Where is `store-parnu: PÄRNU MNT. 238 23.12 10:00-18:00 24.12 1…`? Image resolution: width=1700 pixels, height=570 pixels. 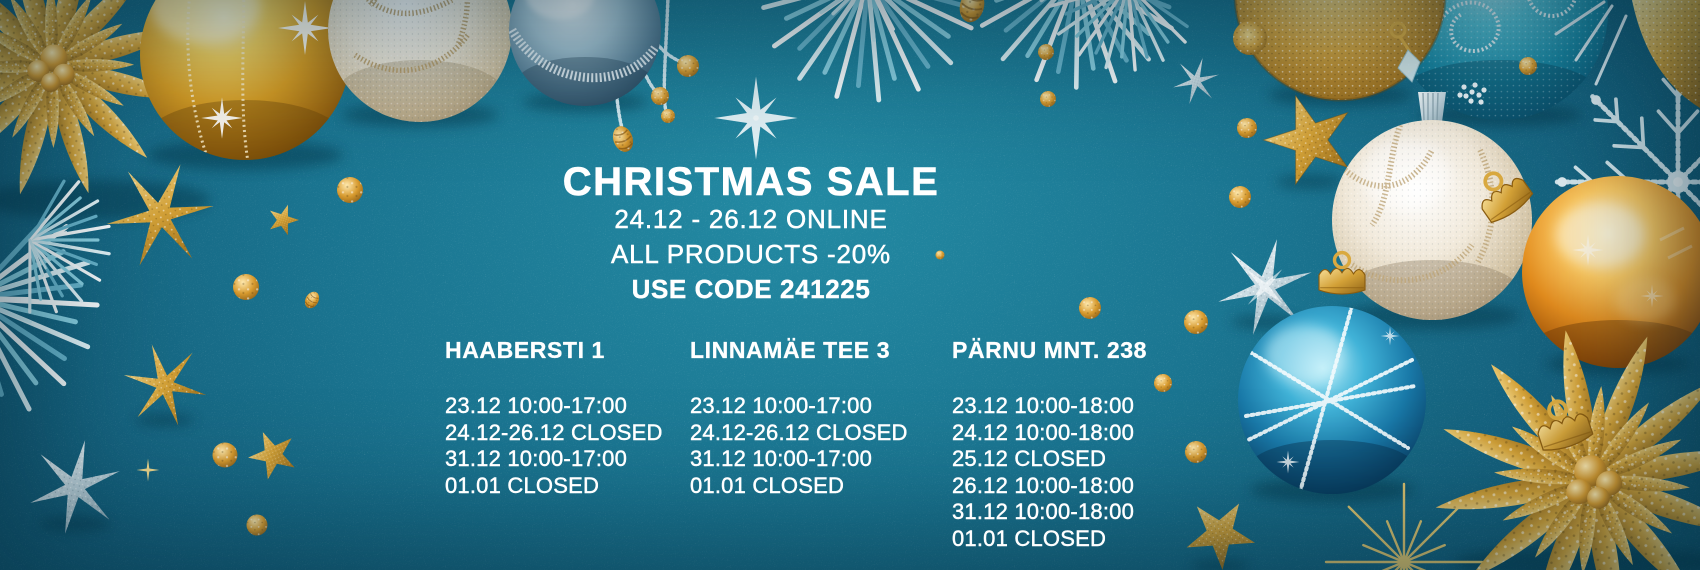
store-parnu: PÄRNU MNT. 238 23.12 10:00-18:00 24.12 1… is located at coordinates (1049, 444).